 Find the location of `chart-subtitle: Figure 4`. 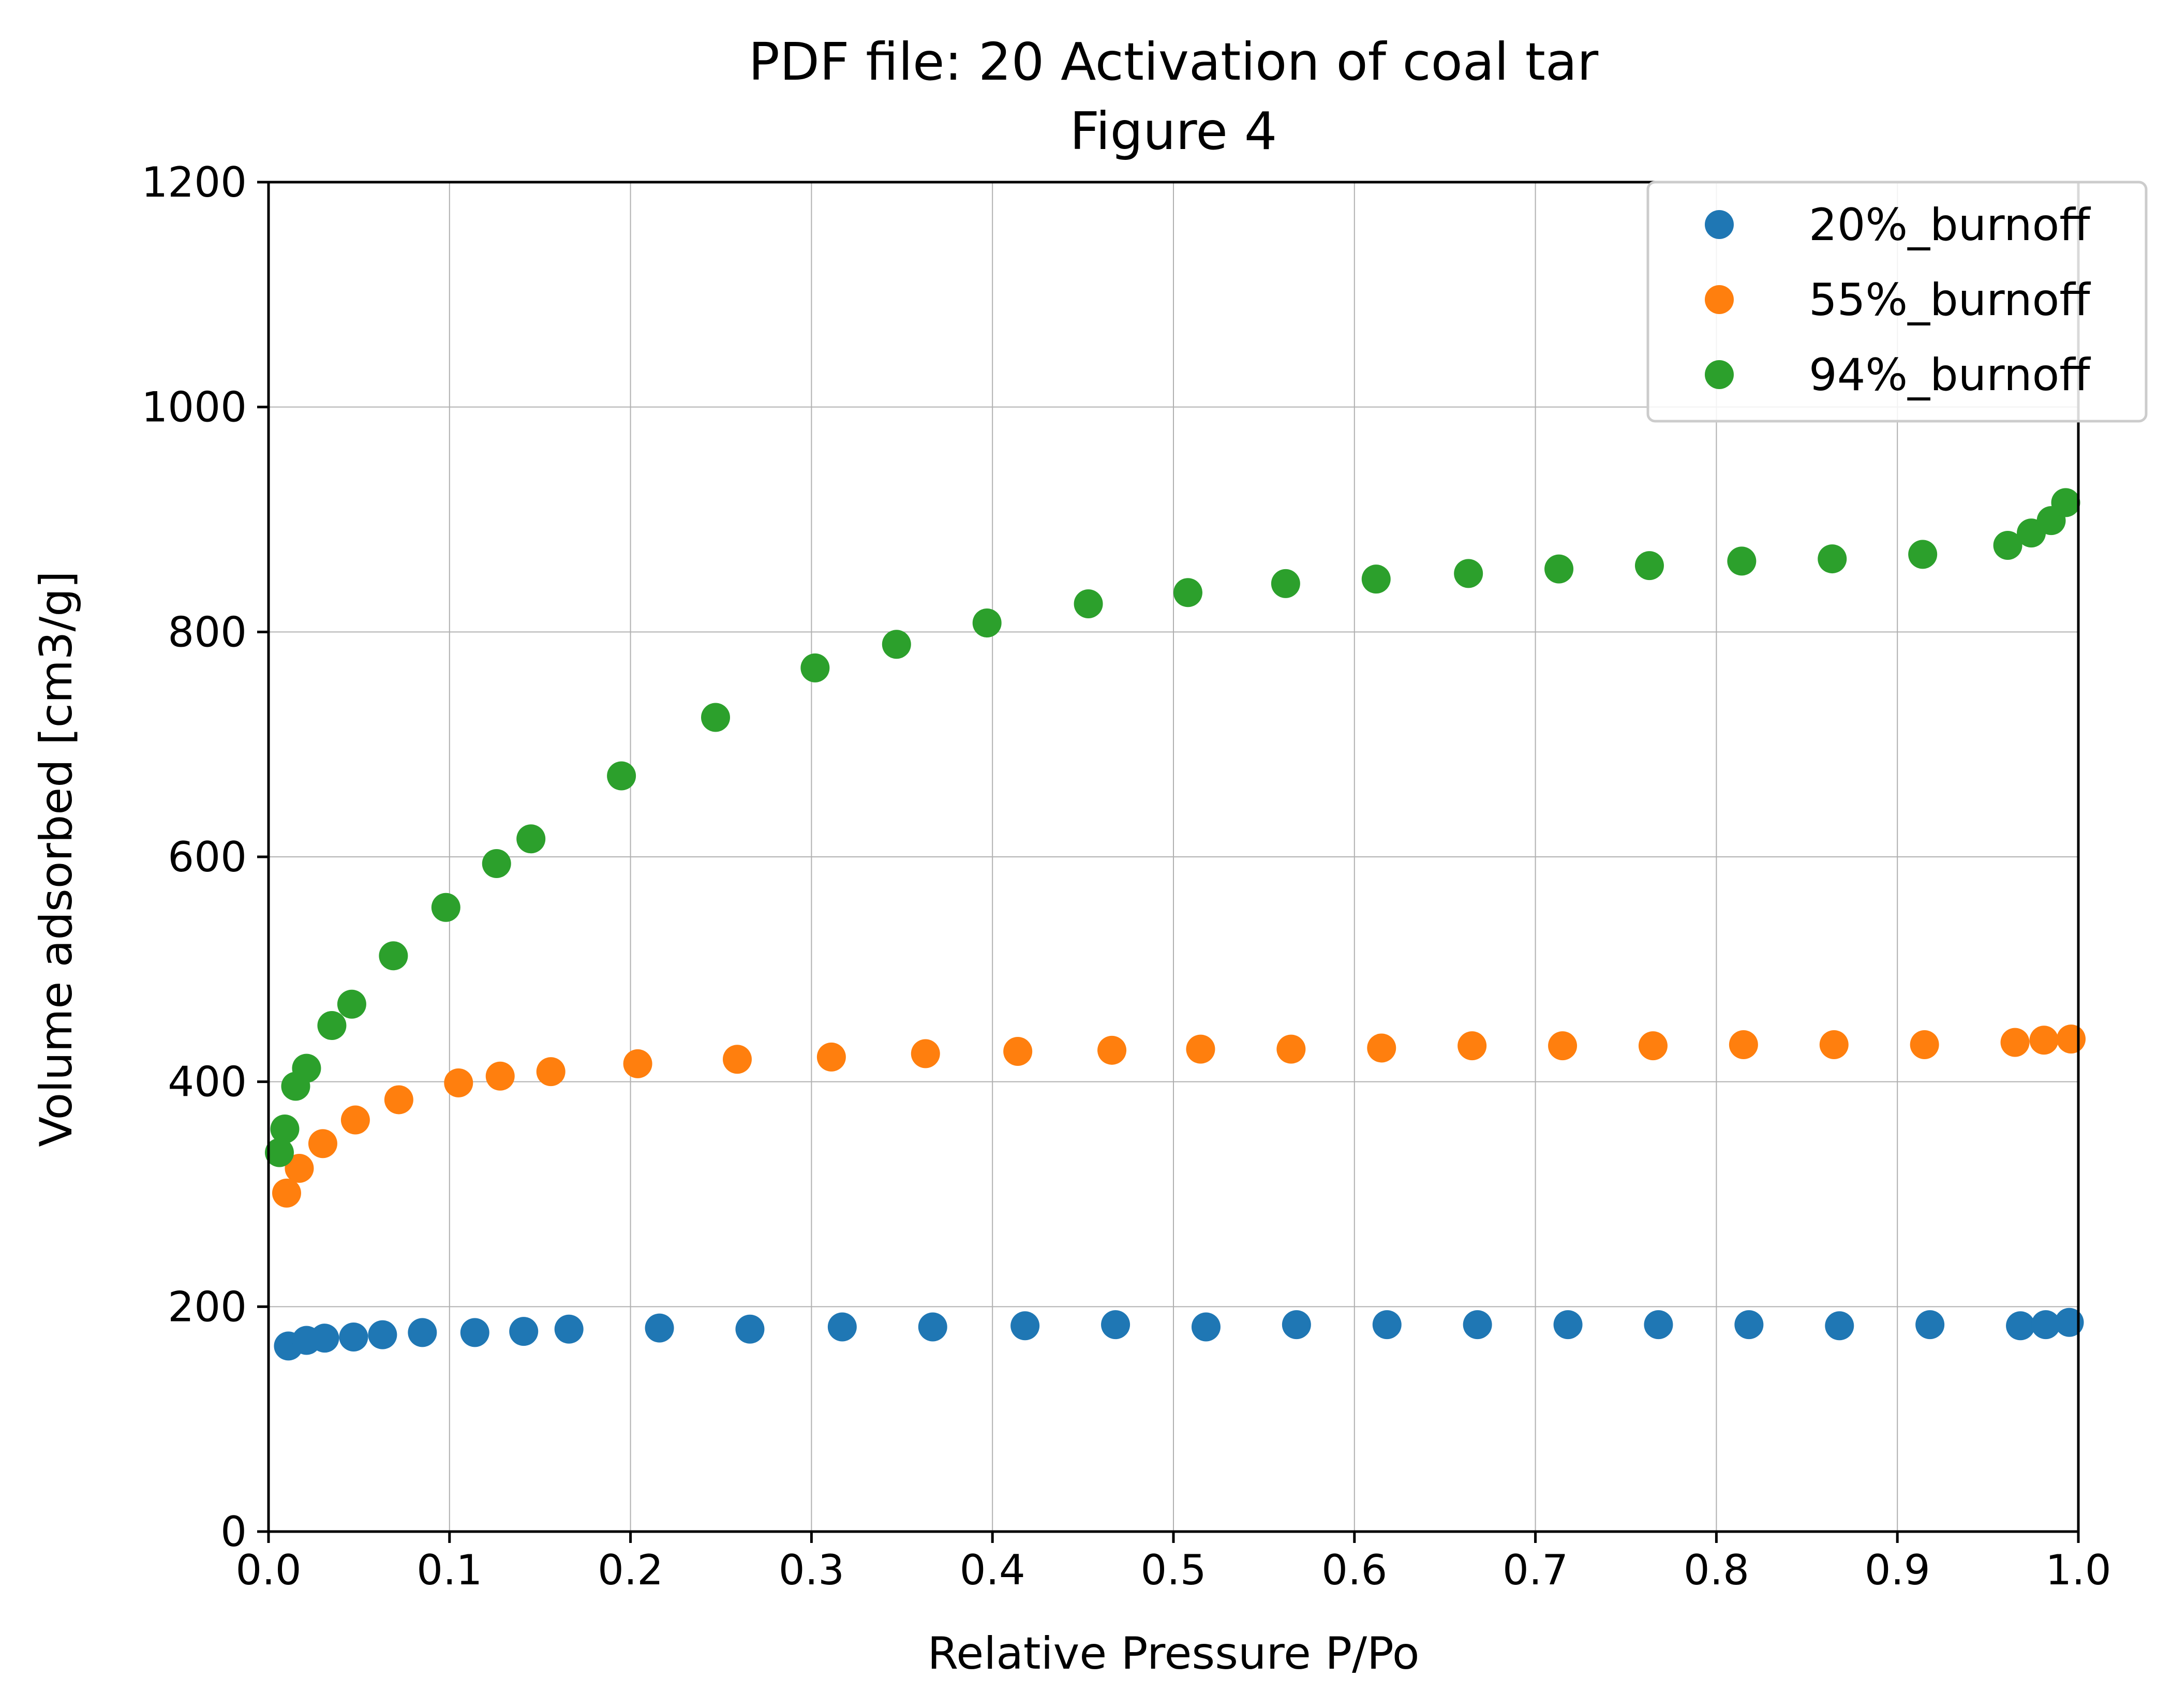

chart-subtitle: Figure 4 is located at coordinates (1173, 131).